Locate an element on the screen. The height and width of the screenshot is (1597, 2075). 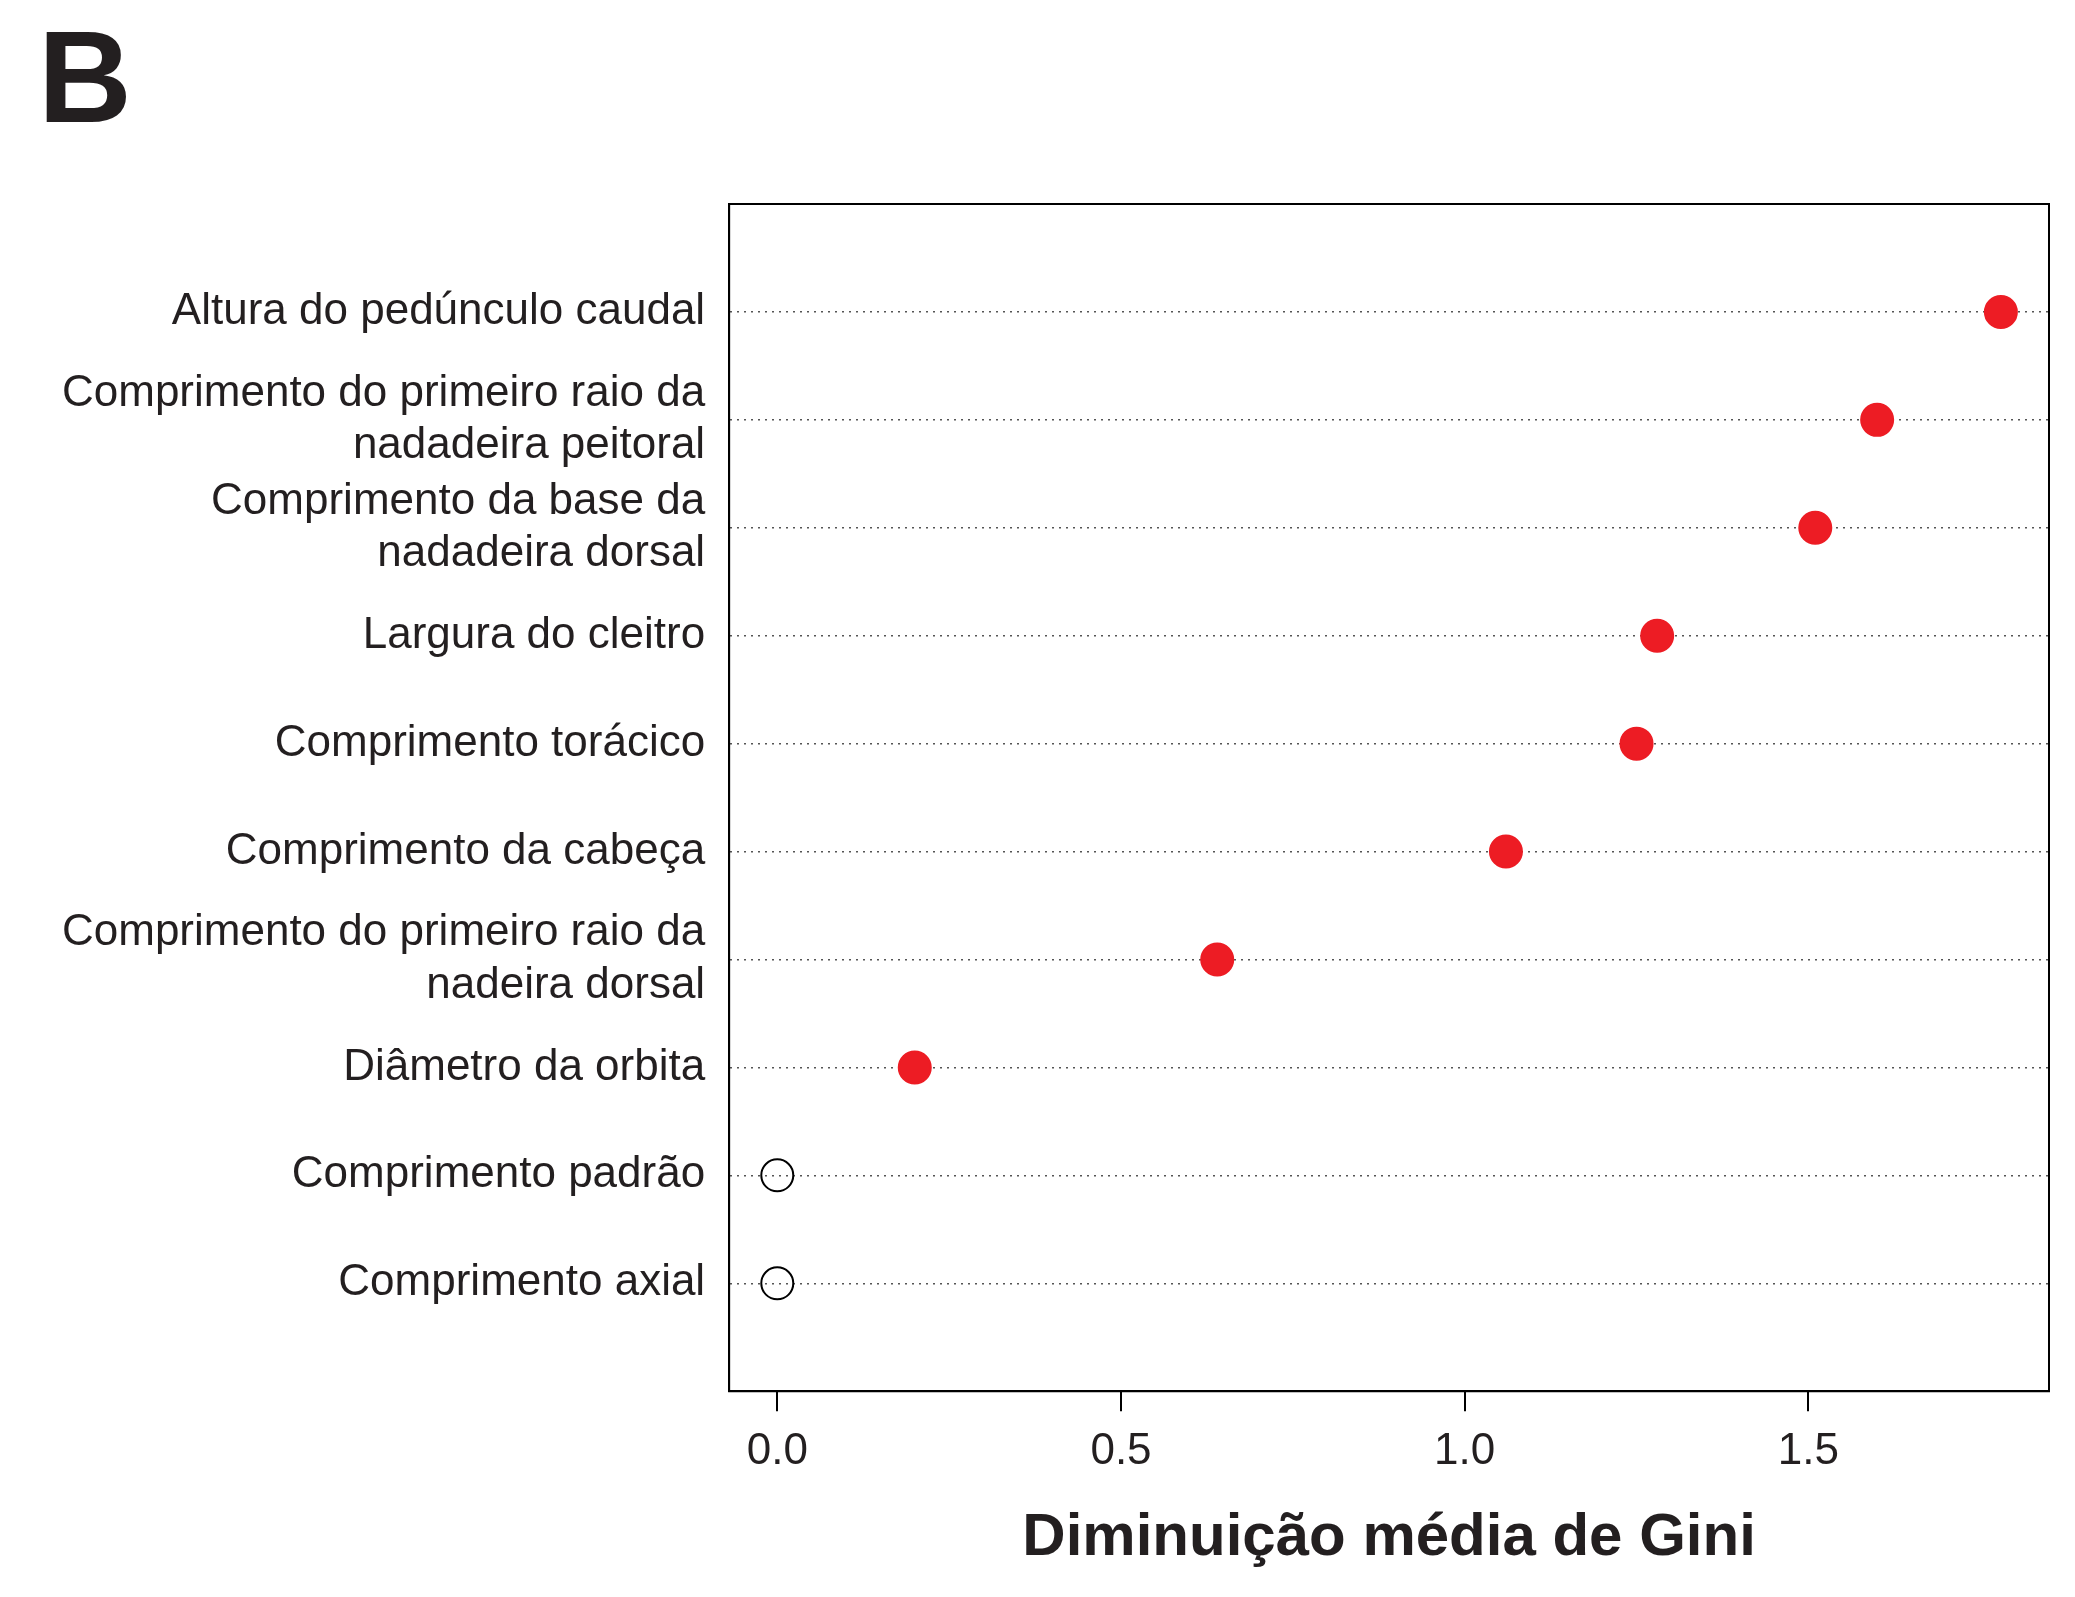
y-tick-label: Comprimento padrão is located at coordinates (498, 1172).